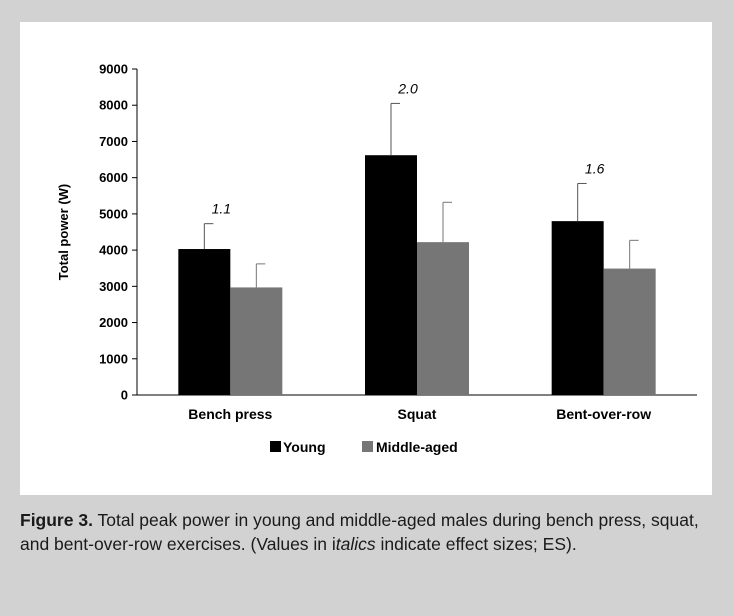 This screenshot has height=616, width=734. Describe the element at coordinates (417, 447) in the screenshot. I see `legend-label-middle-aged: Middle-aged` at that location.